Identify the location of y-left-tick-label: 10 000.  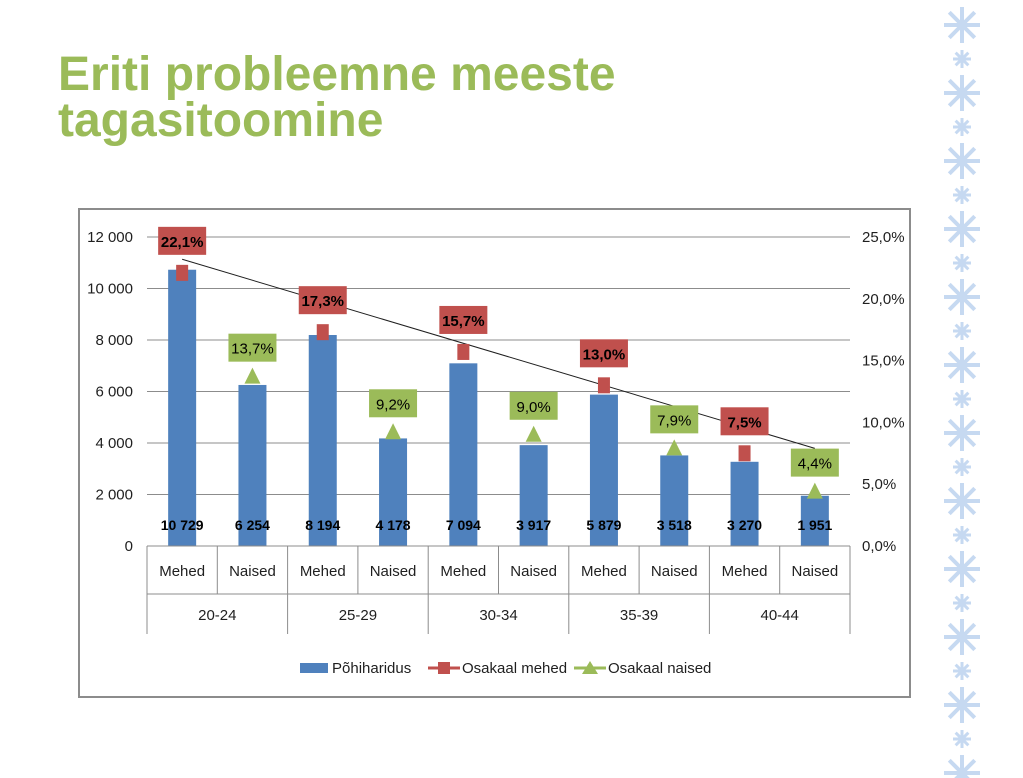
(110, 289).